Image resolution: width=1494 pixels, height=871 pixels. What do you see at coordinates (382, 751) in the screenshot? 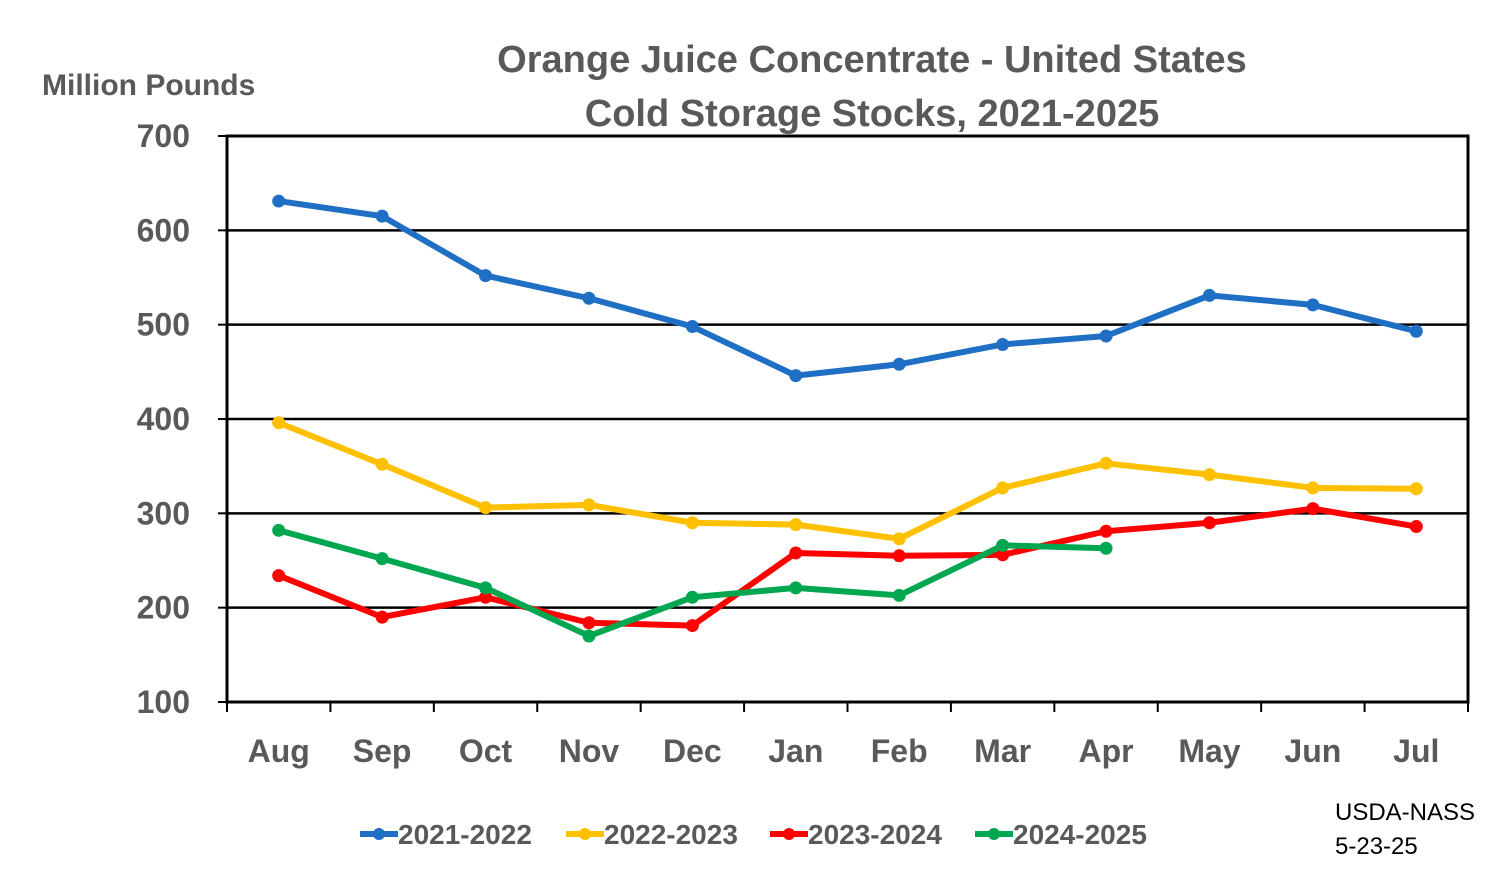
I see `x-tick-label-sep: Sep` at bounding box center [382, 751].